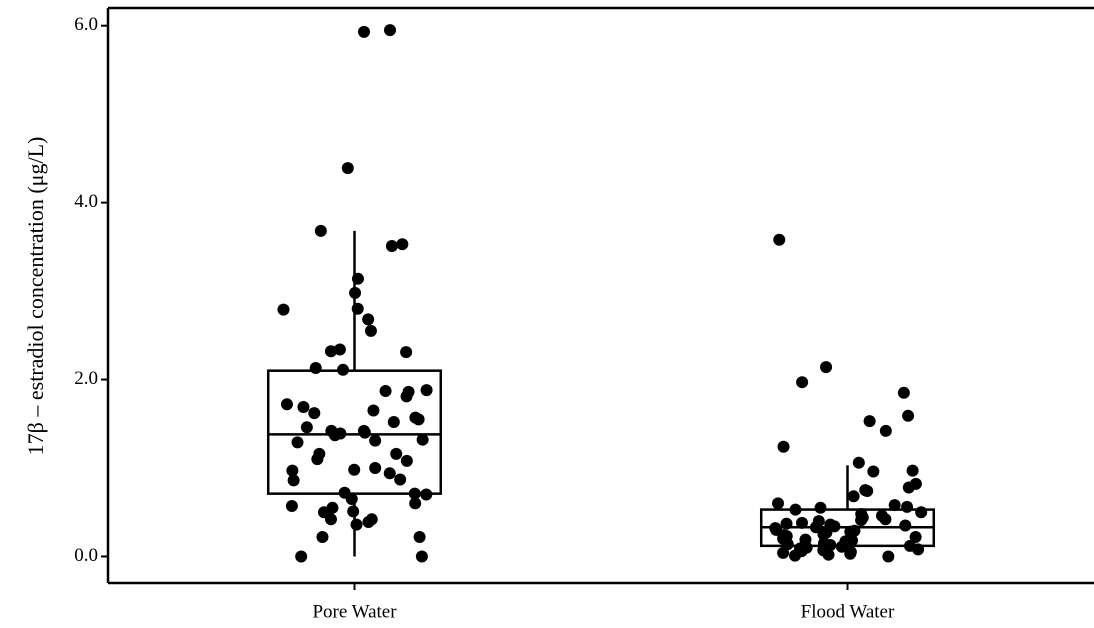  What do you see at coordinates (35, 296) in the screenshot?
I see `y-axis-label: 17β – estradiol concentration (μg/L)` at bounding box center [35, 296].